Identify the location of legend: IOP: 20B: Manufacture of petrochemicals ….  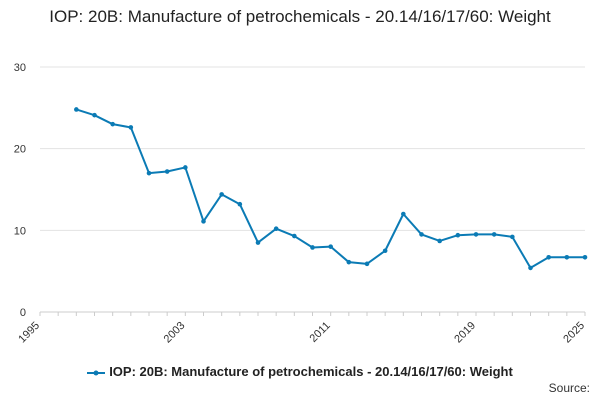
(300, 371).